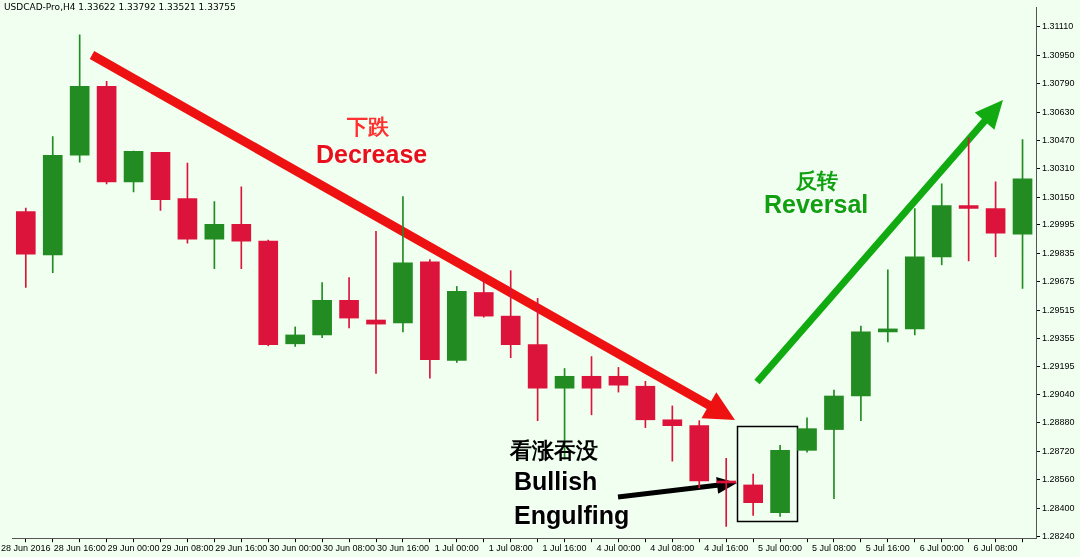 This screenshot has height=557, width=1080. I want to click on x-tick-label: 30 Jun 16:00, so click(402, 548).